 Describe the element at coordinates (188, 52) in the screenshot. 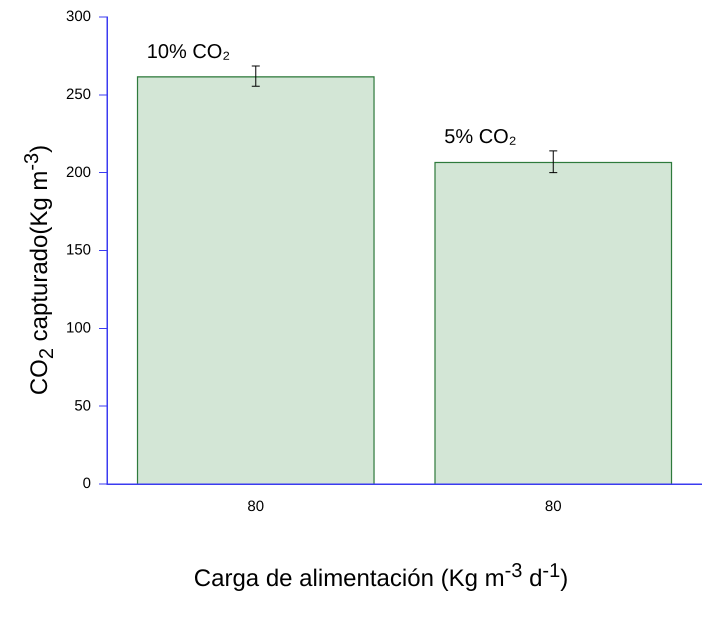

I see `annotation: 10% CO₂` at that location.